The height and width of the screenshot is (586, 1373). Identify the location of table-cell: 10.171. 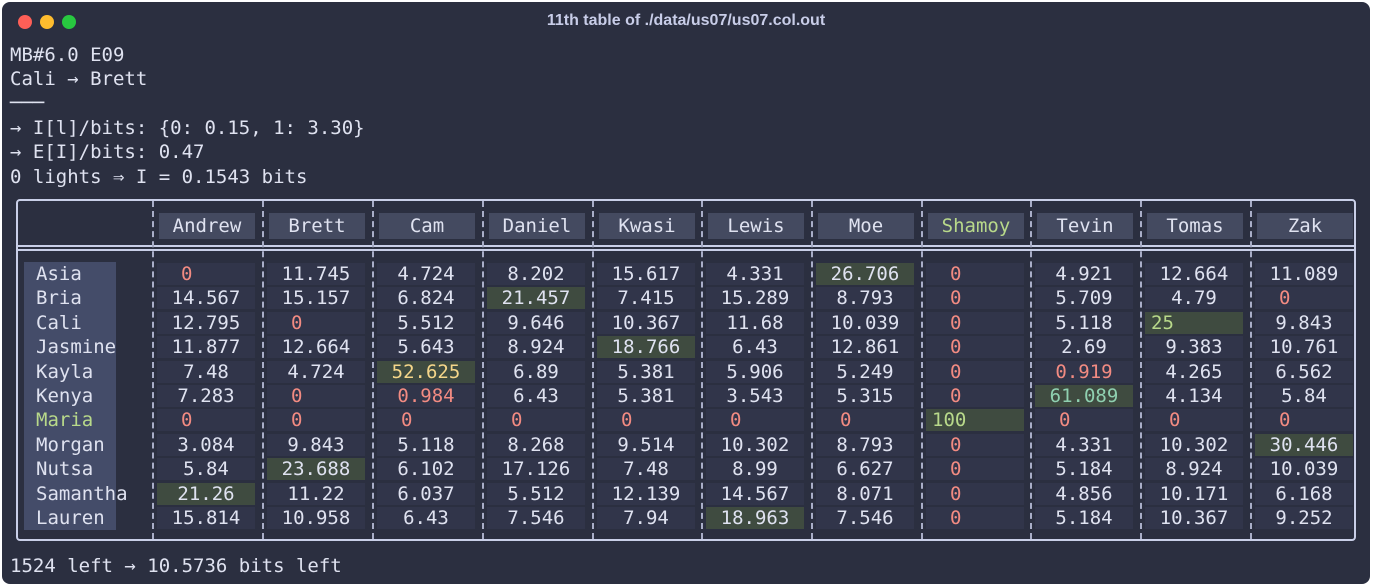
(1194, 493).